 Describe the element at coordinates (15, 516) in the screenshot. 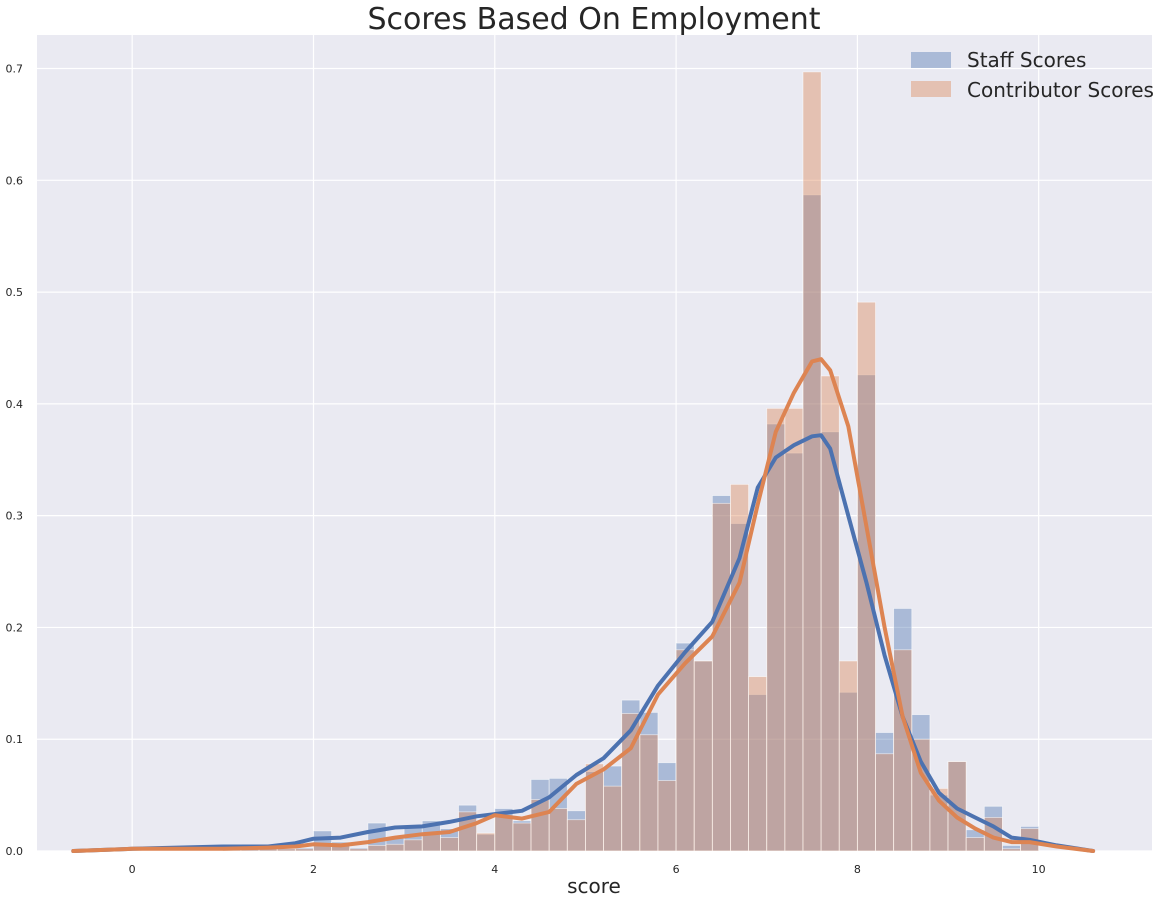

I see `y-tick-label: 0.3` at that location.